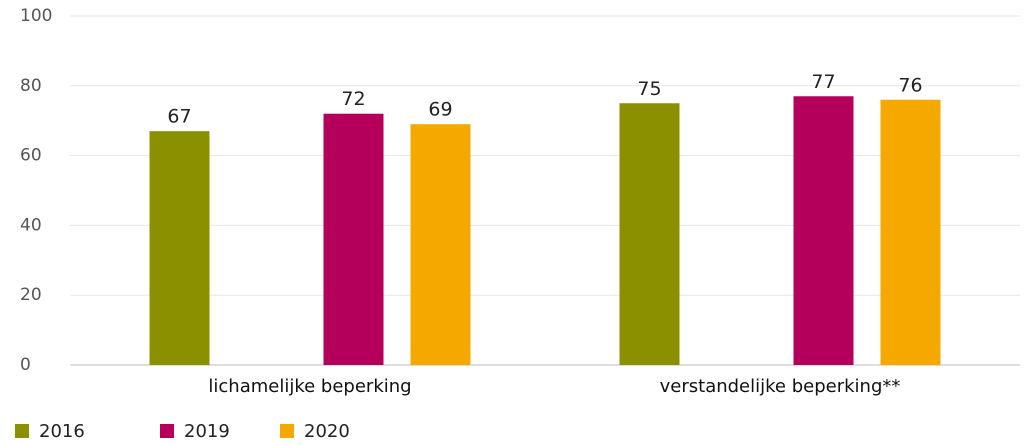 Image resolution: width=1025 pixels, height=445 pixels. I want to click on value-label: 67, so click(179, 117).